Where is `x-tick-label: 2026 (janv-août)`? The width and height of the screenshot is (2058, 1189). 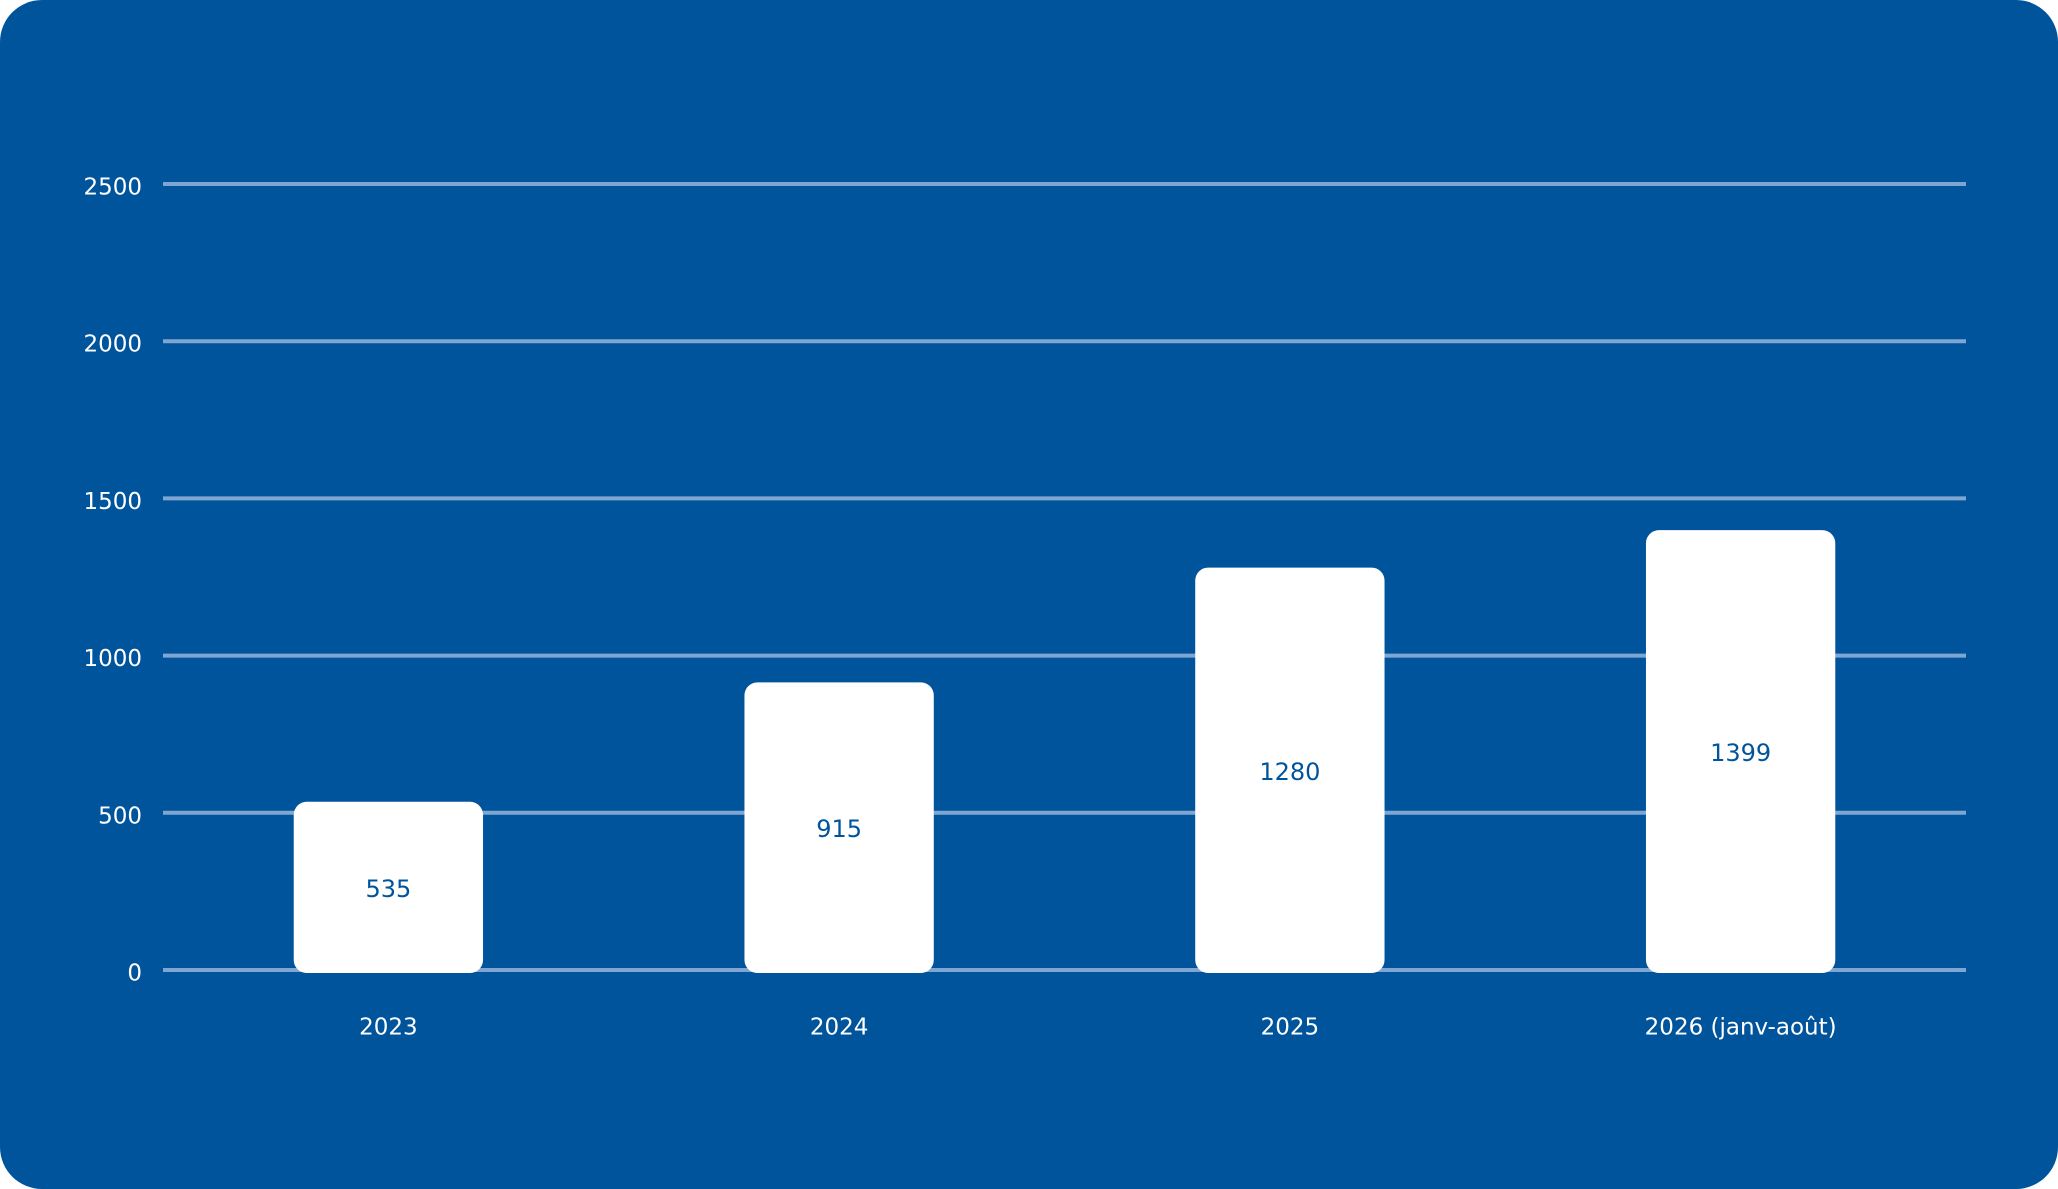
x-tick-label: 2026 (janv-août) is located at coordinates (1741, 1028).